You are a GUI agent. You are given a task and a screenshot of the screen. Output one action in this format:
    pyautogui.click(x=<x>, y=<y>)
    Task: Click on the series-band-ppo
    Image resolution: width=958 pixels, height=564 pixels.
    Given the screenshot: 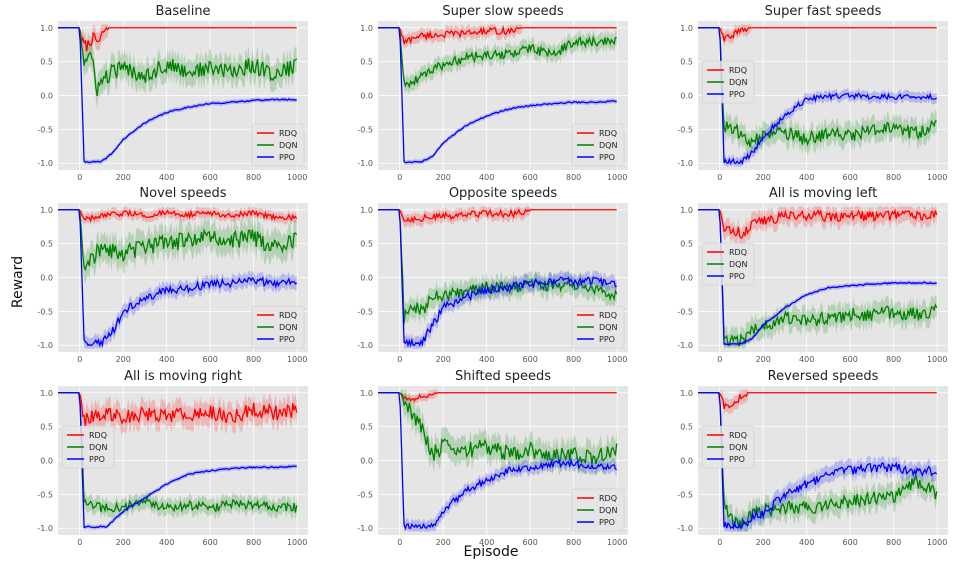 What is the action you would take?
    pyautogui.click(x=177, y=279)
    